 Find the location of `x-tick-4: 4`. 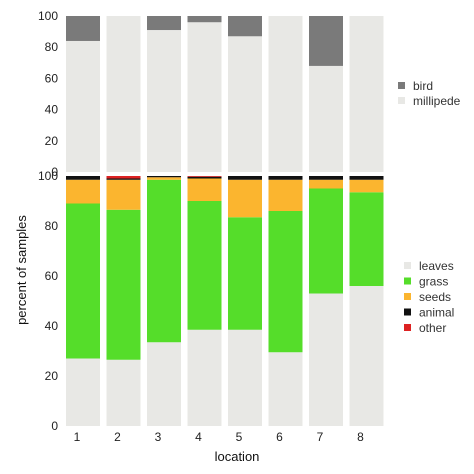

x-tick-4: 4 is located at coordinates (198, 437).